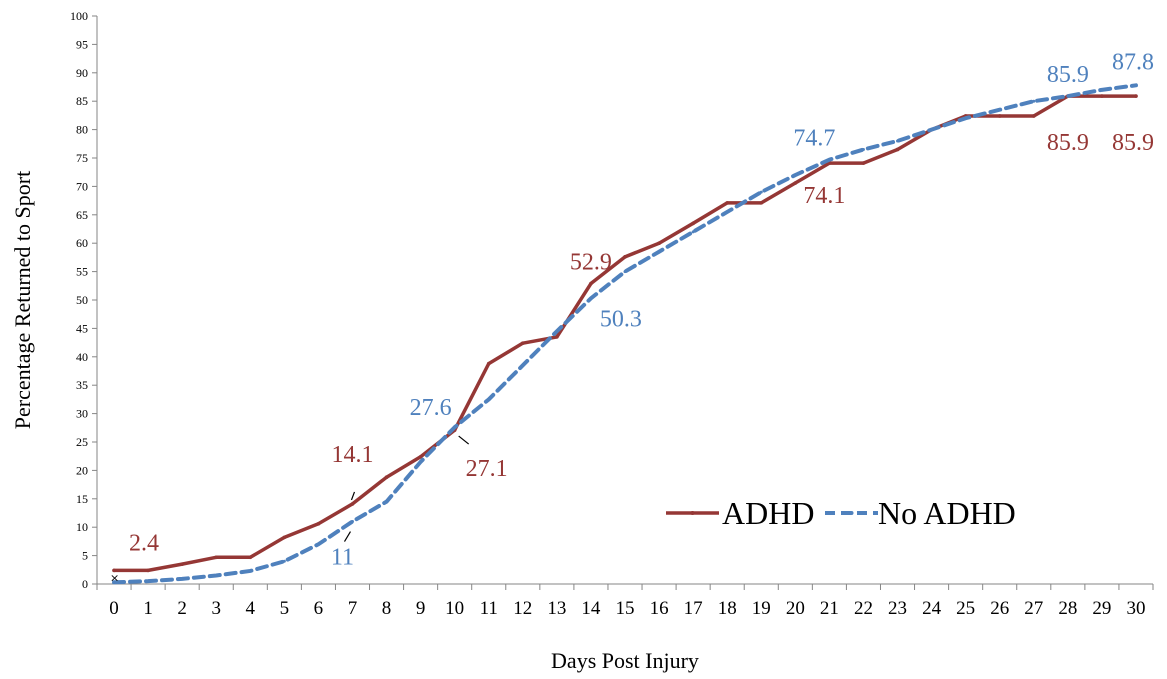 This screenshot has width=1167, height=679. I want to click on origin-marker: ×, so click(114, 577).